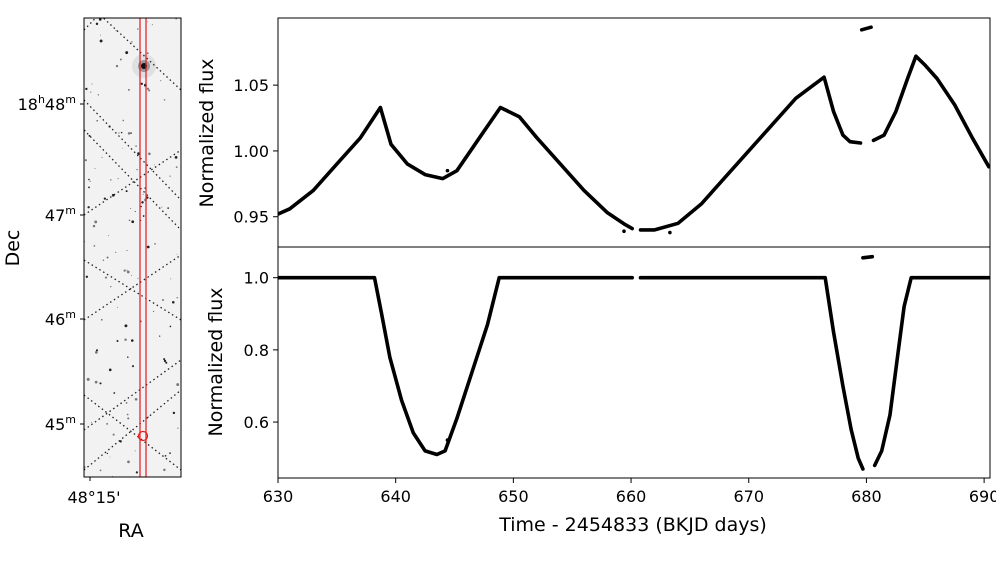 The image size is (996, 563). I want to click on flux-outlier-point, so click(624, 231).